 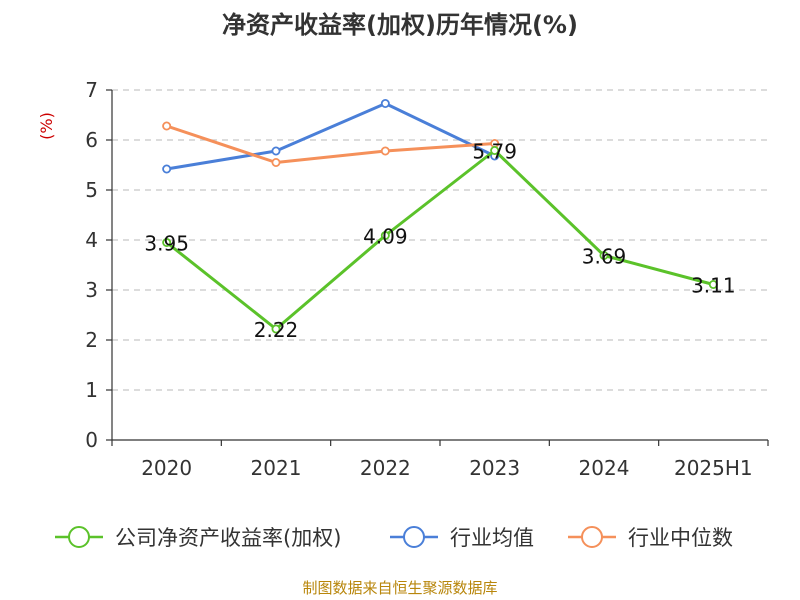 What do you see at coordinates (46, 126) in the screenshot?
I see `y-axis-label: (%)` at bounding box center [46, 126].